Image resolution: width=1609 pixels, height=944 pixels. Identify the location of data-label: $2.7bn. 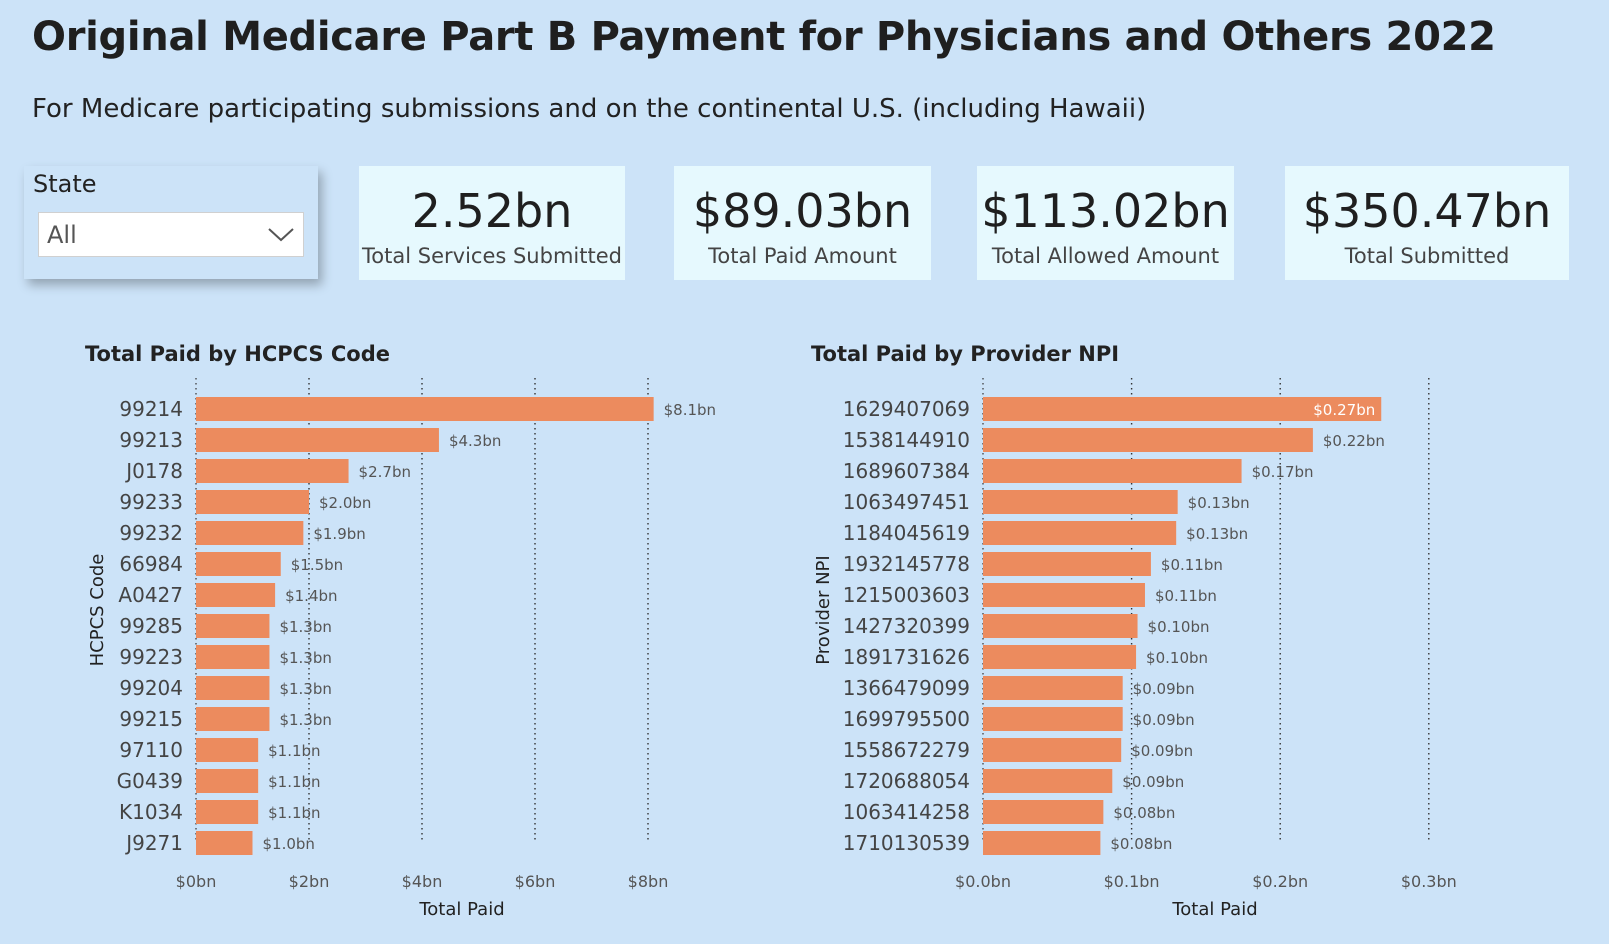
(385, 472).